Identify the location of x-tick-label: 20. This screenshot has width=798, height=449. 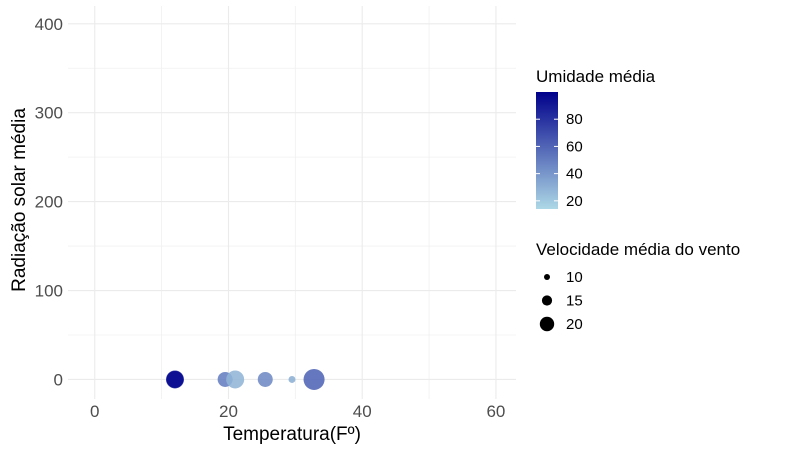
(228, 411).